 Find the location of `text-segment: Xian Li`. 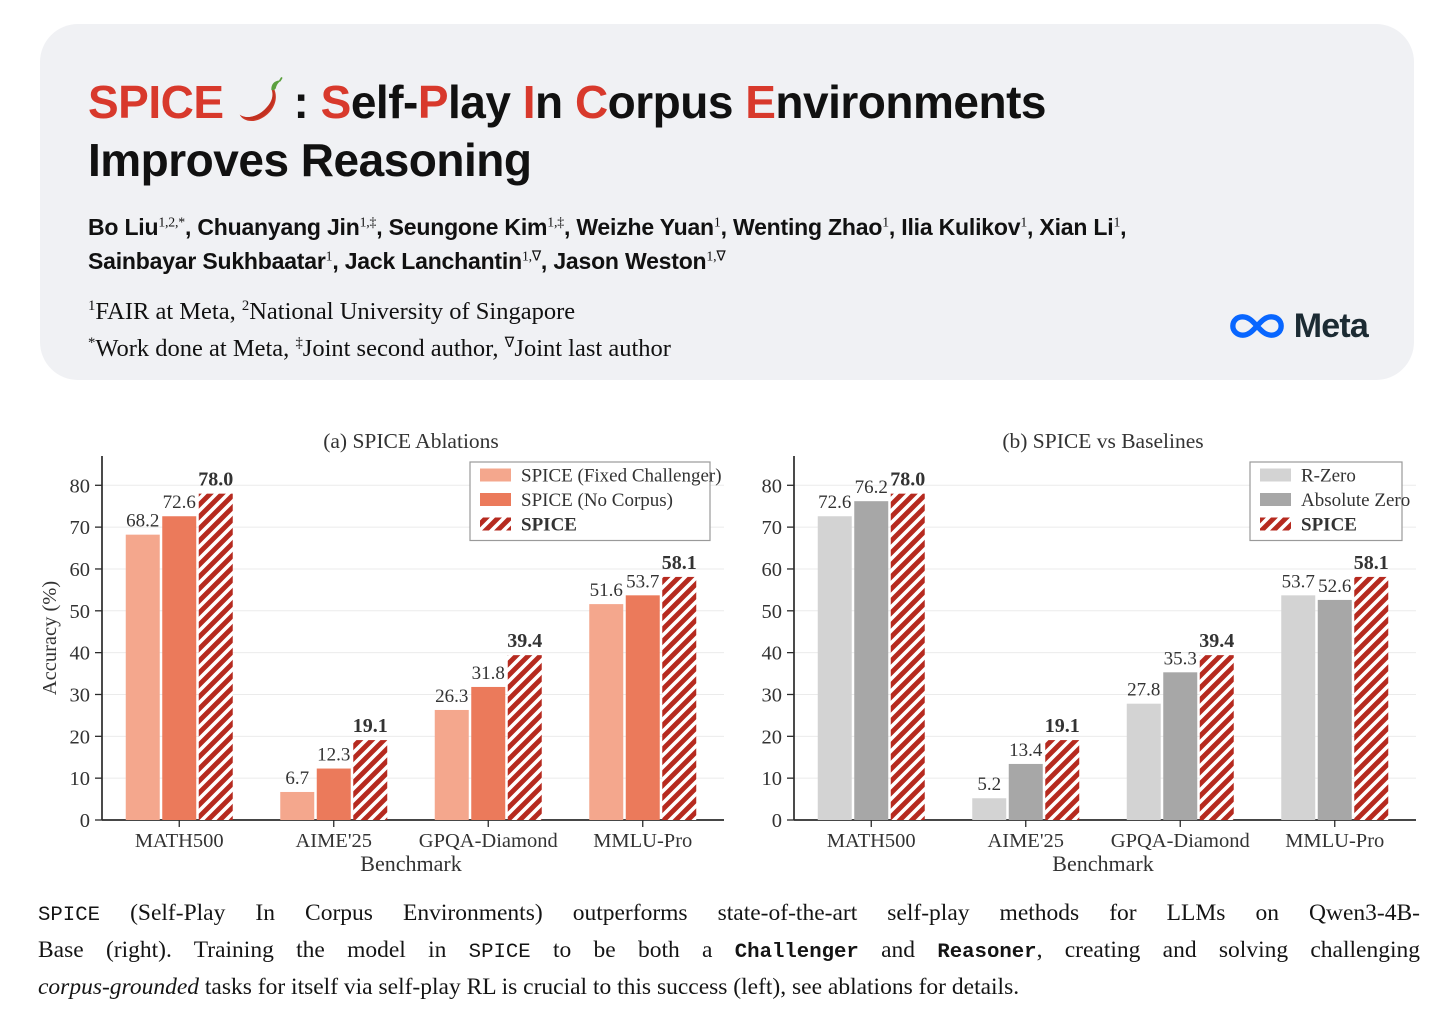

text-segment: Xian Li is located at coordinates (1076, 226).